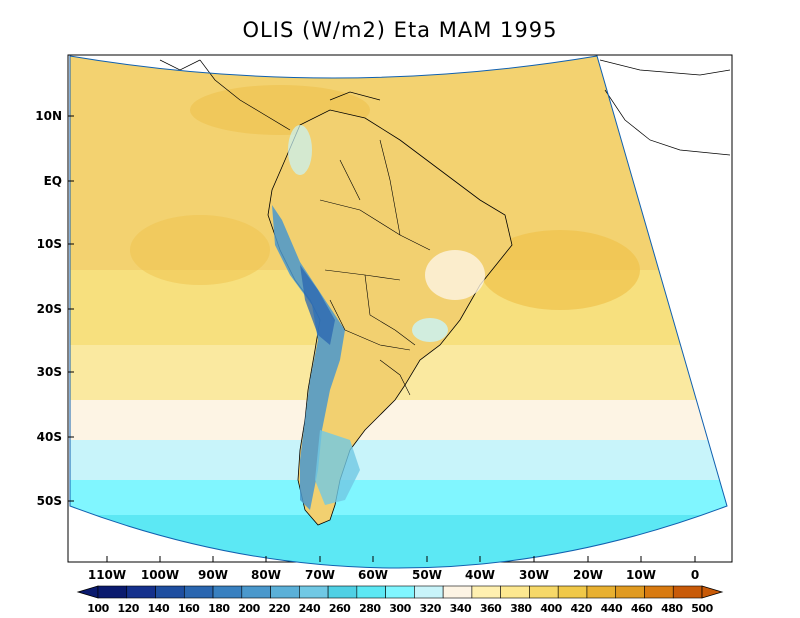  I want to click on field-patch-west, so click(200, 250).